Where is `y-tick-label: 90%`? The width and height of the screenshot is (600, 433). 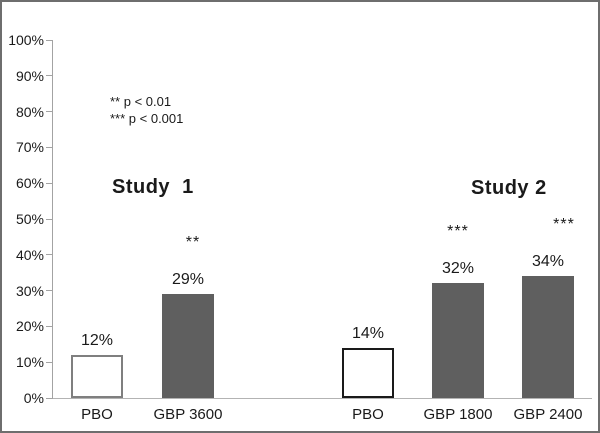 y-tick-label: 90% is located at coordinates (29, 75).